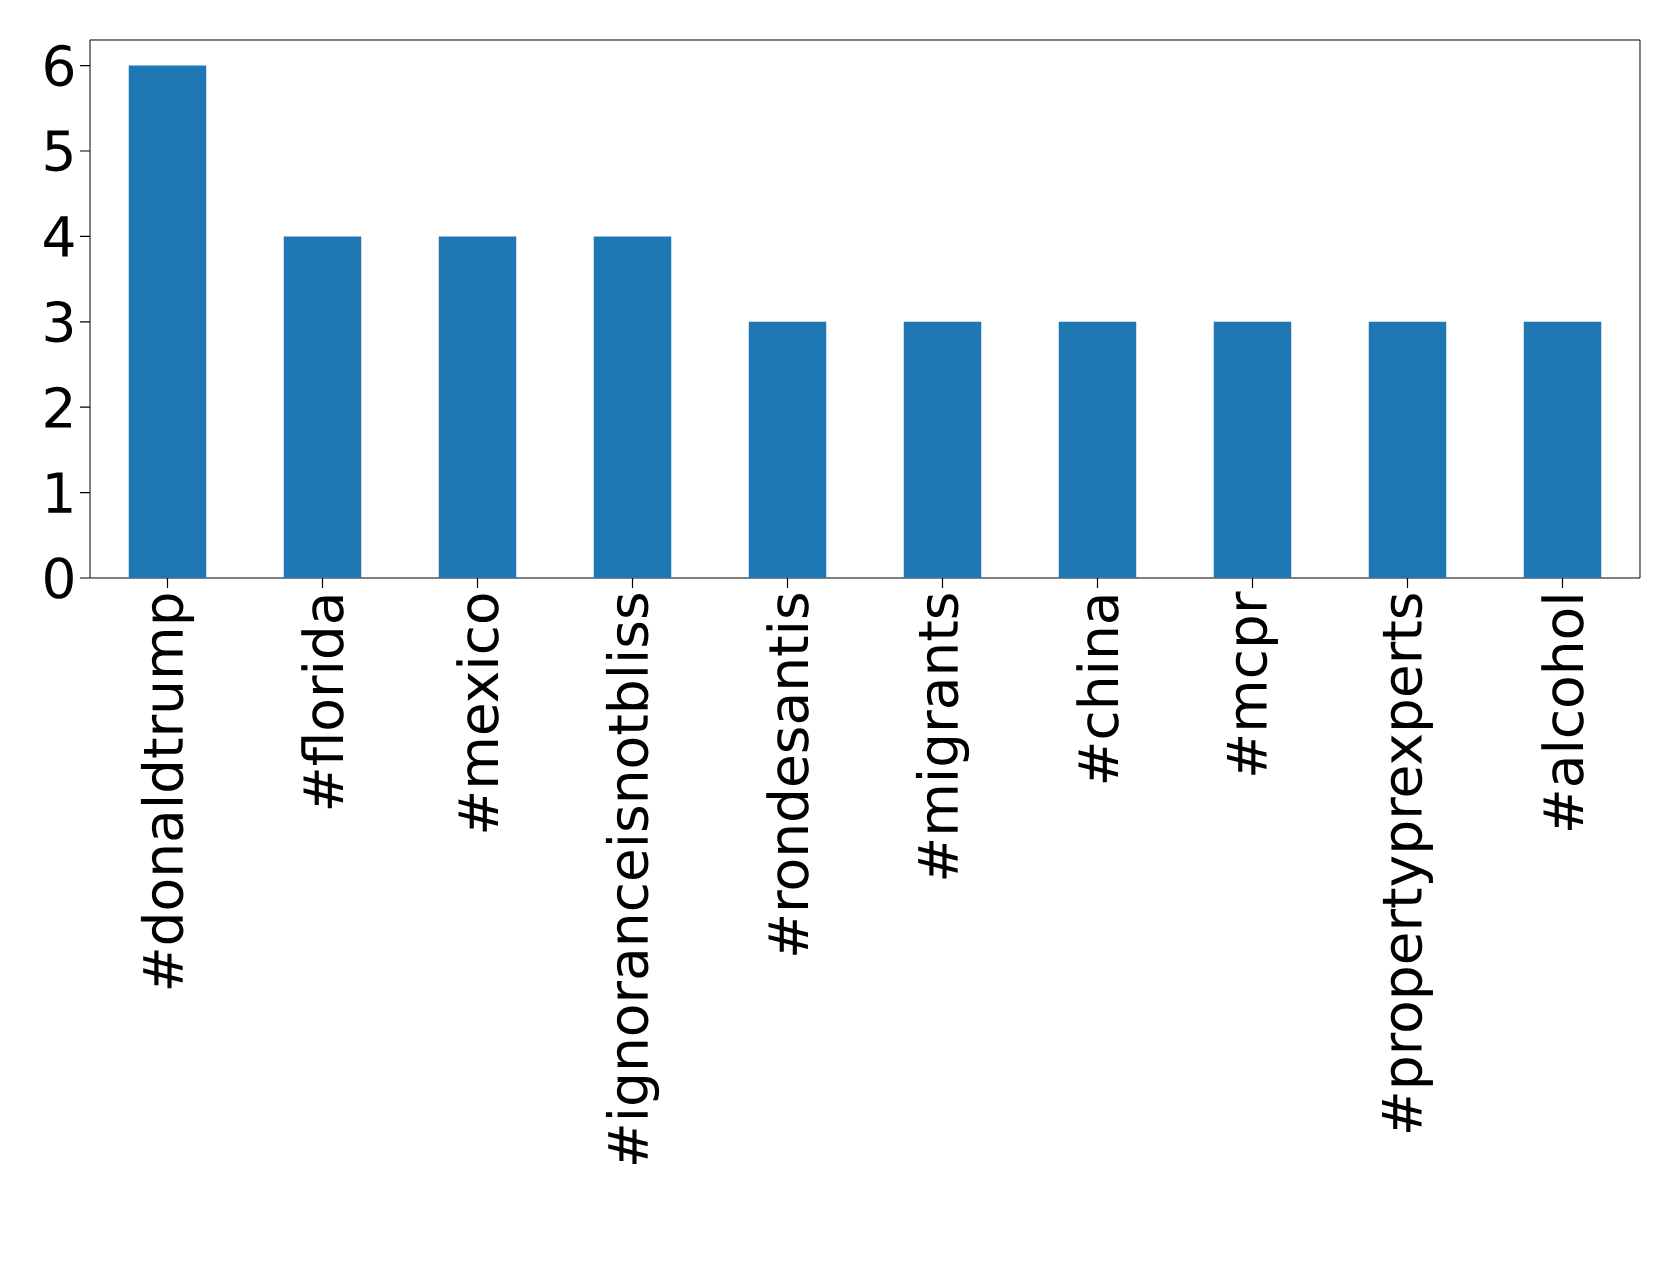 This screenshot has width=1679, height=1283. Describe the element at coordinates (167, 791) in the screenshot. I see `x-tick-label: #donaldtrump` at that location.